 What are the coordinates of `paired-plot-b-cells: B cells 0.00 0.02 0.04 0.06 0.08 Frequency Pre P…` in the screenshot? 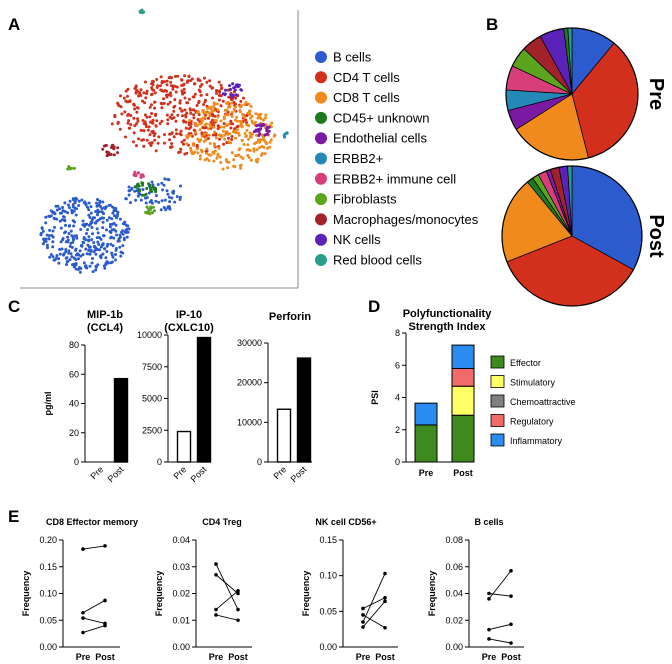 It's located at (475, 589).